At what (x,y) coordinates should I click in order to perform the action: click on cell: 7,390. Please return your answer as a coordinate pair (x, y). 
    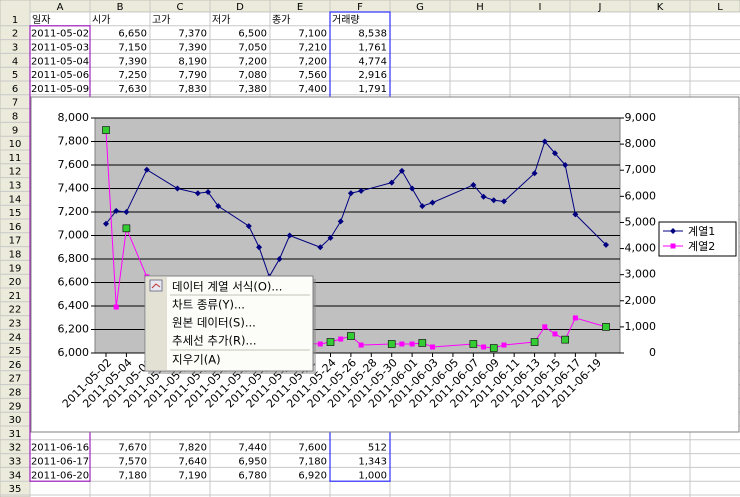
    Looking at the image, I should click on (192, 48).